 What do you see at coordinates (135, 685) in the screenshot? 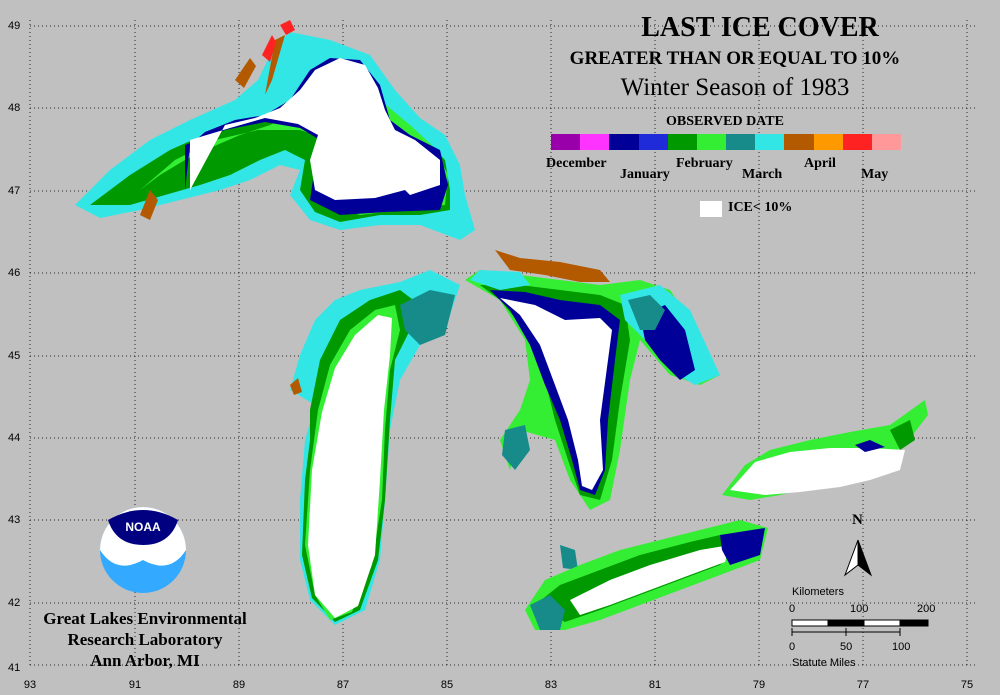
I see `lon-label-91: 91` at bounding box center [135, 685].